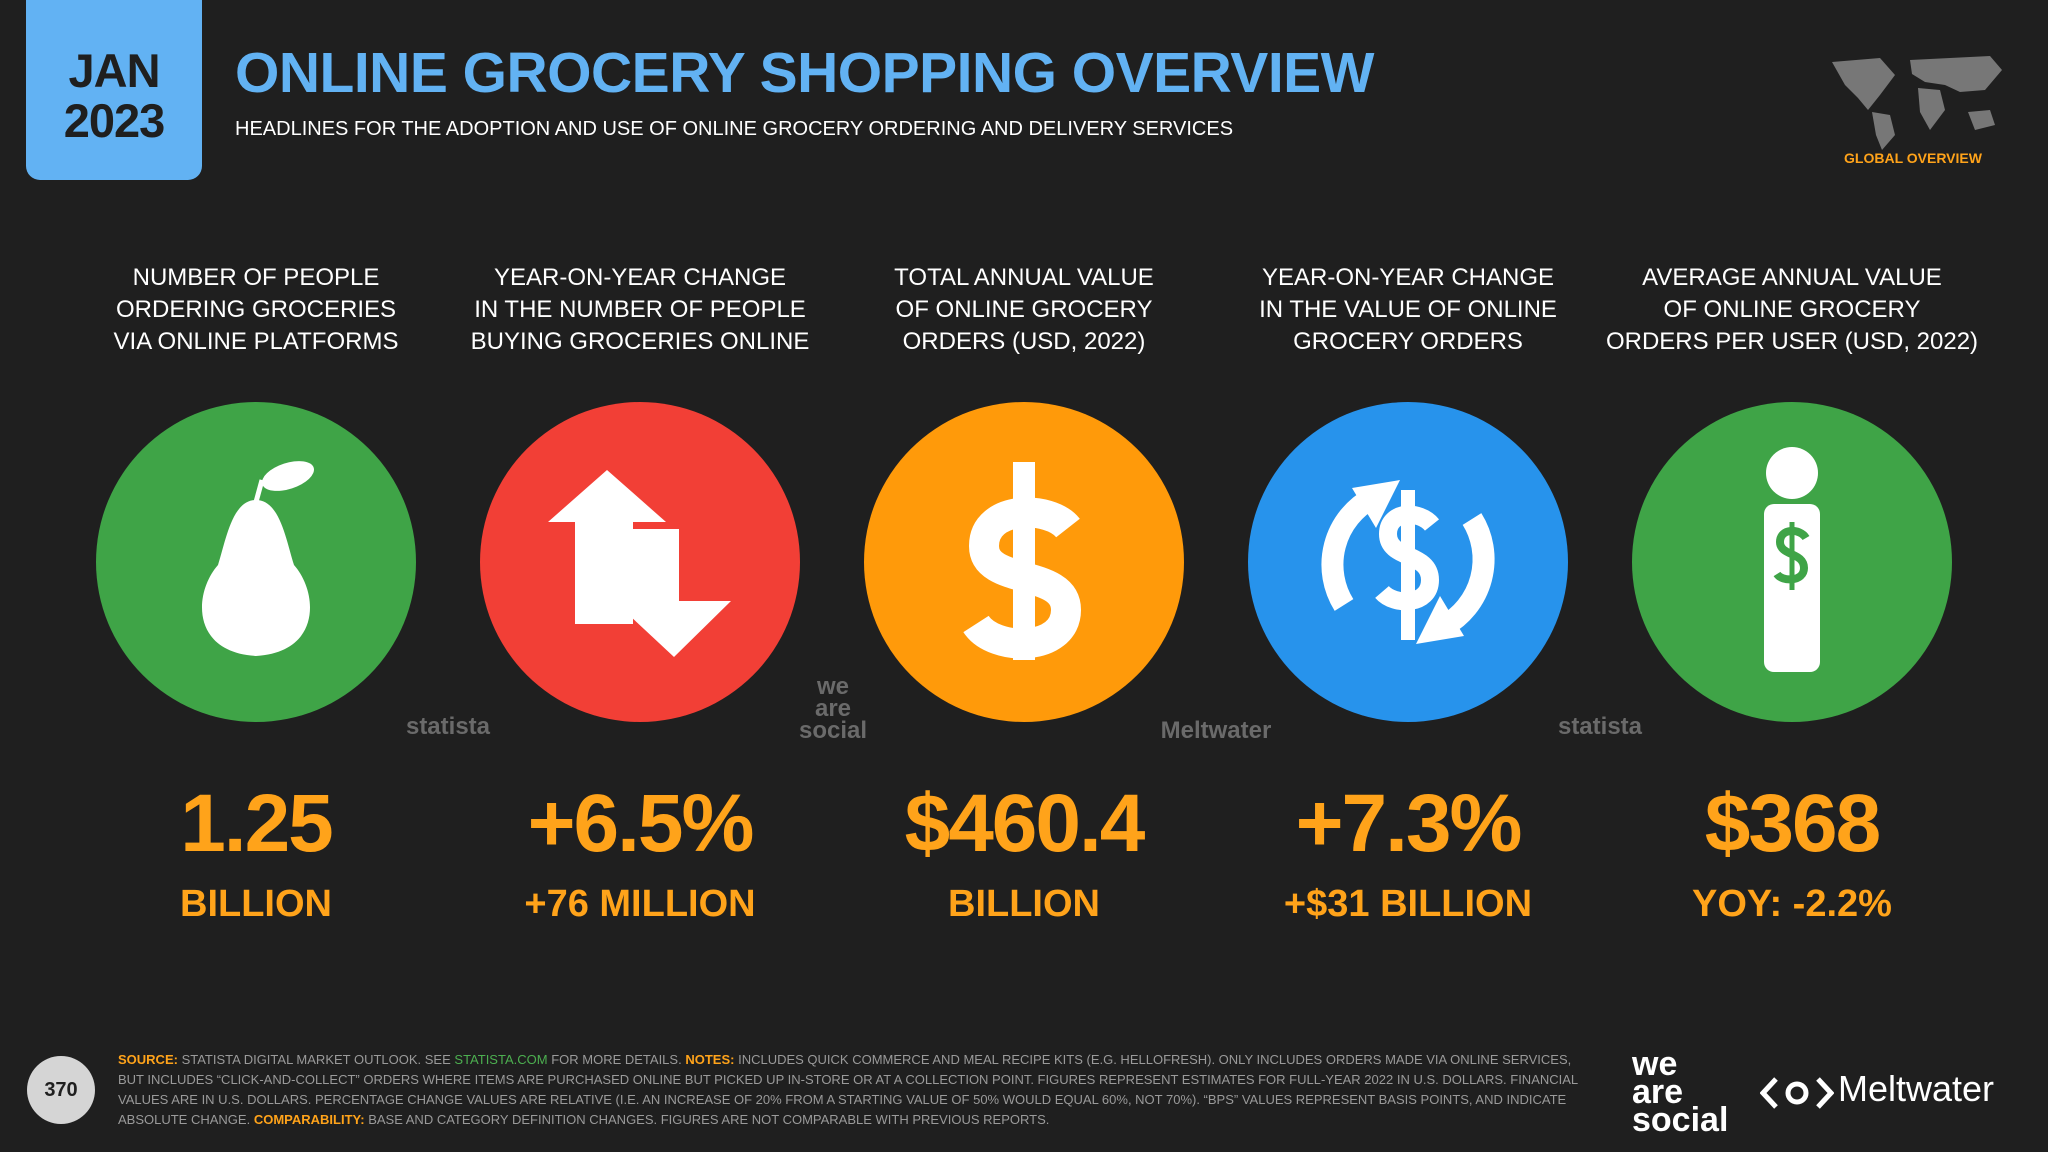  What do you see at coordinates (256, 277) in the screenshot?
I see `heading-line: NUMBER OF PEOPLE` at bounding box center [256, 277].